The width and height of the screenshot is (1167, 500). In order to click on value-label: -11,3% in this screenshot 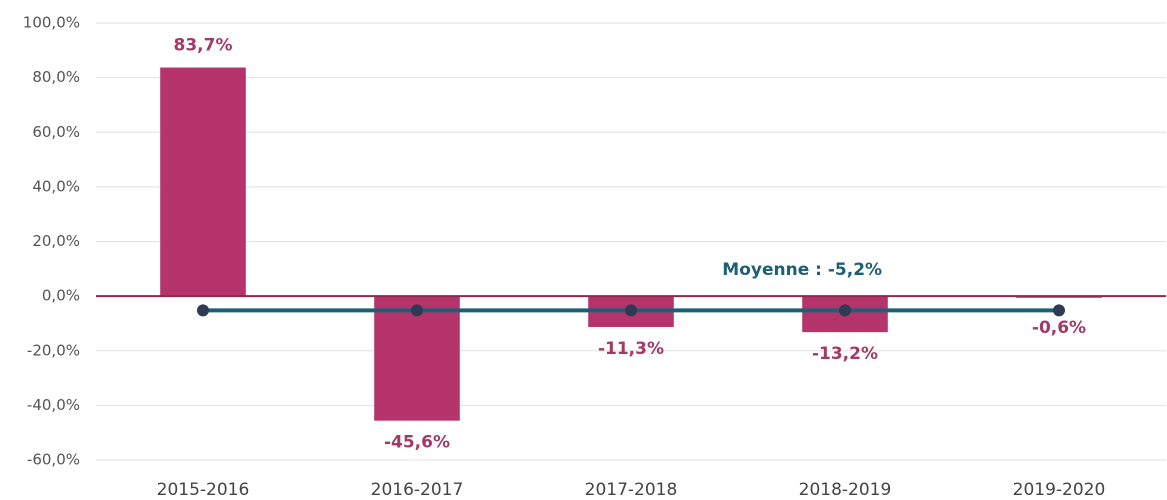, I will do `click(631, 349)`.